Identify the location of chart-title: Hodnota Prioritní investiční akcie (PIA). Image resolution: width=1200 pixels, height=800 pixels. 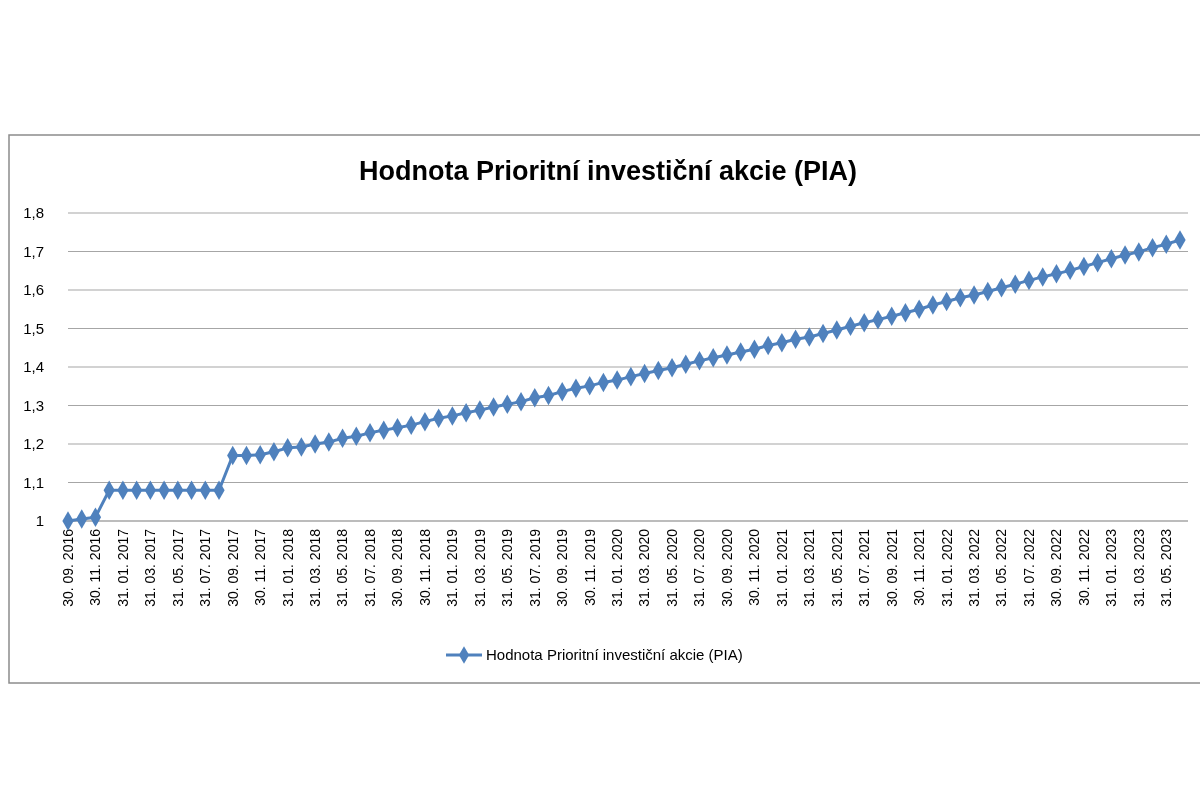
(608, 171).